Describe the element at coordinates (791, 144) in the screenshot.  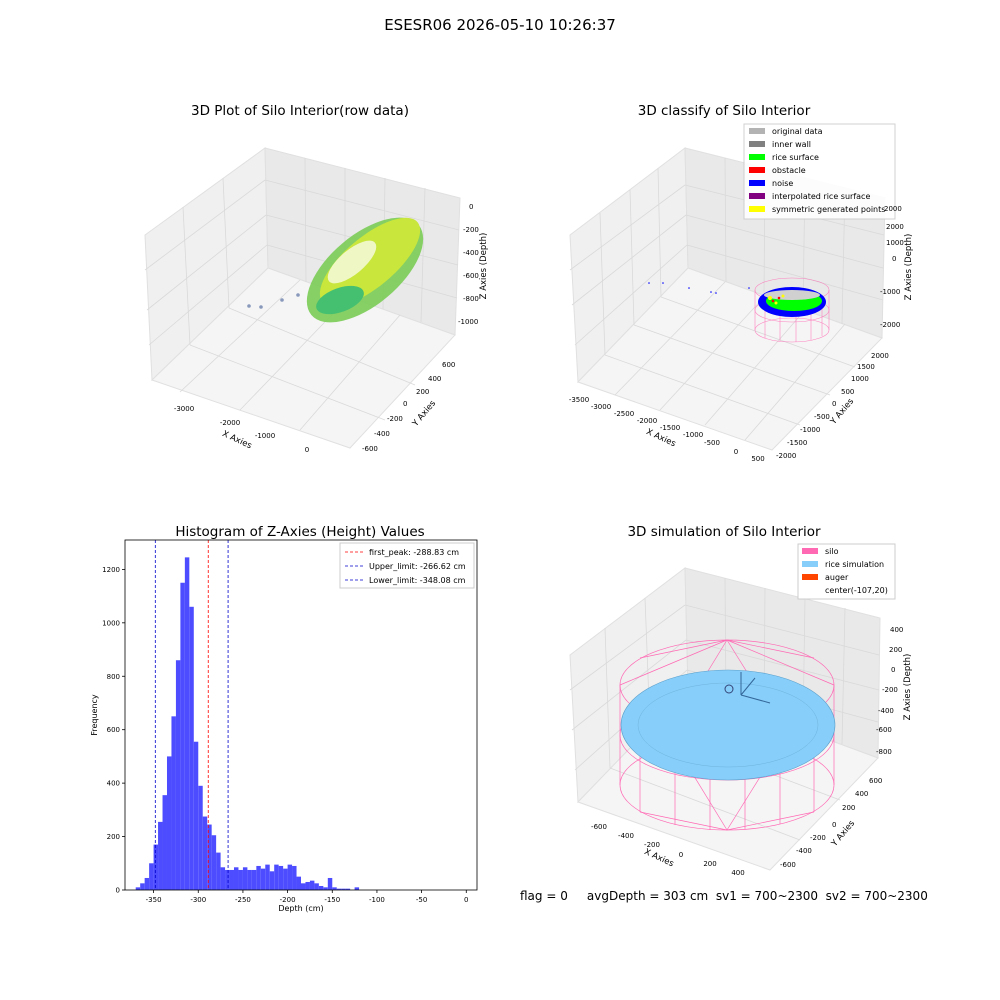
I see `p2-legend-label: inner wall` at that location.